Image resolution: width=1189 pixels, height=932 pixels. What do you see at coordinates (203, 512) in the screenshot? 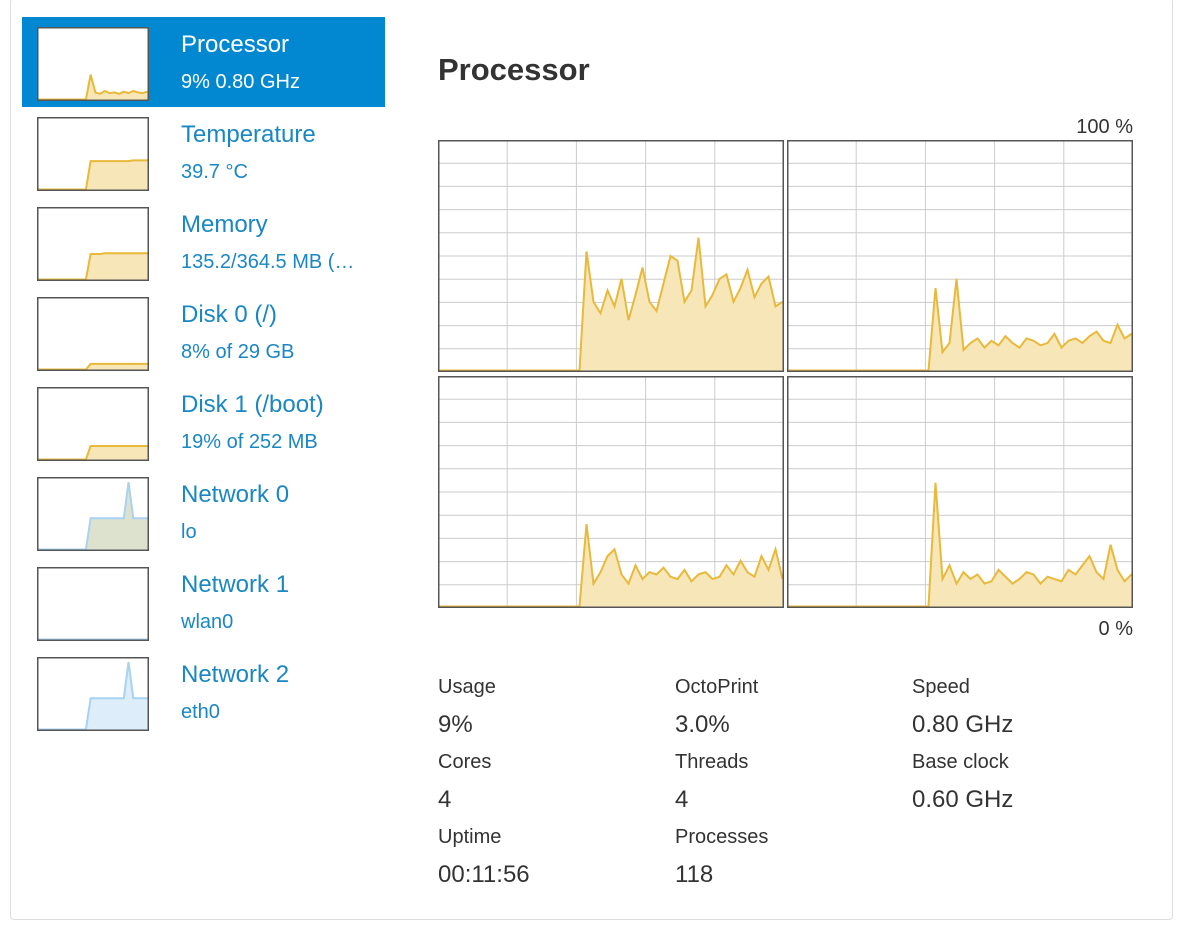
I see `sidebar-item: Network 0 lo` at bounding box center [203, 512].